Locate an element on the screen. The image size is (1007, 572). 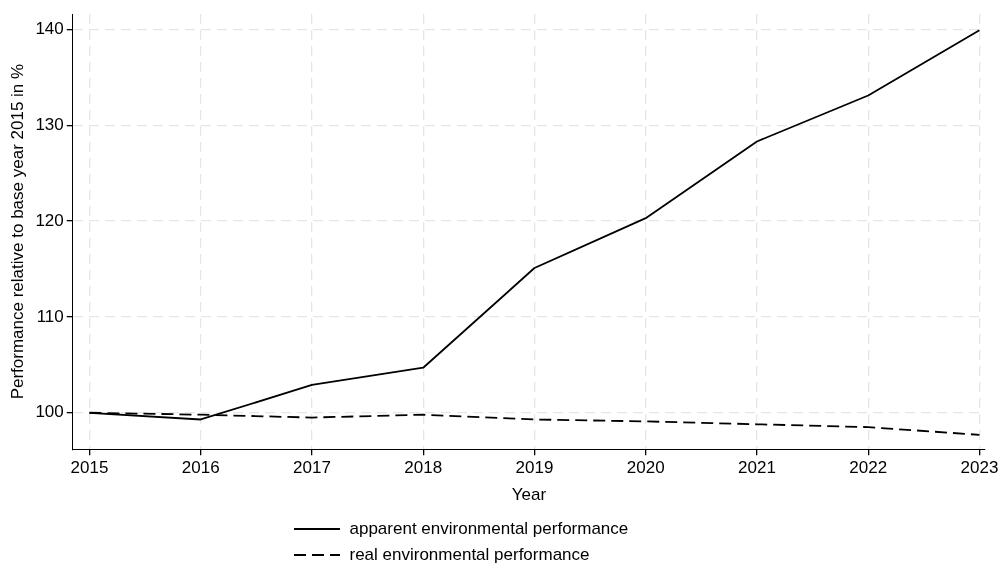
y-tick-label: 130 is located at coordinates (49, 124).